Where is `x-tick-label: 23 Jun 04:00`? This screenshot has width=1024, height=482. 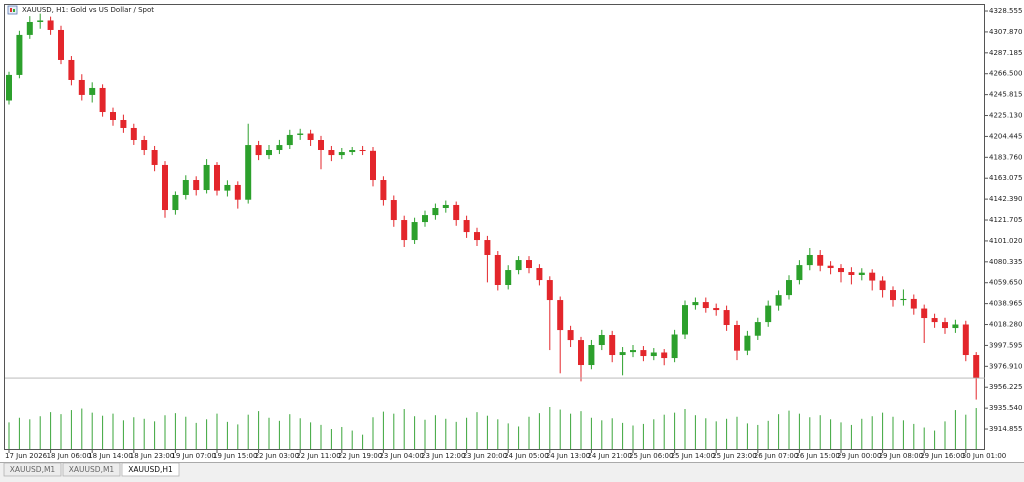
x-tick-label: 23 Jun 04:00 is located at coordinates (401, 456).